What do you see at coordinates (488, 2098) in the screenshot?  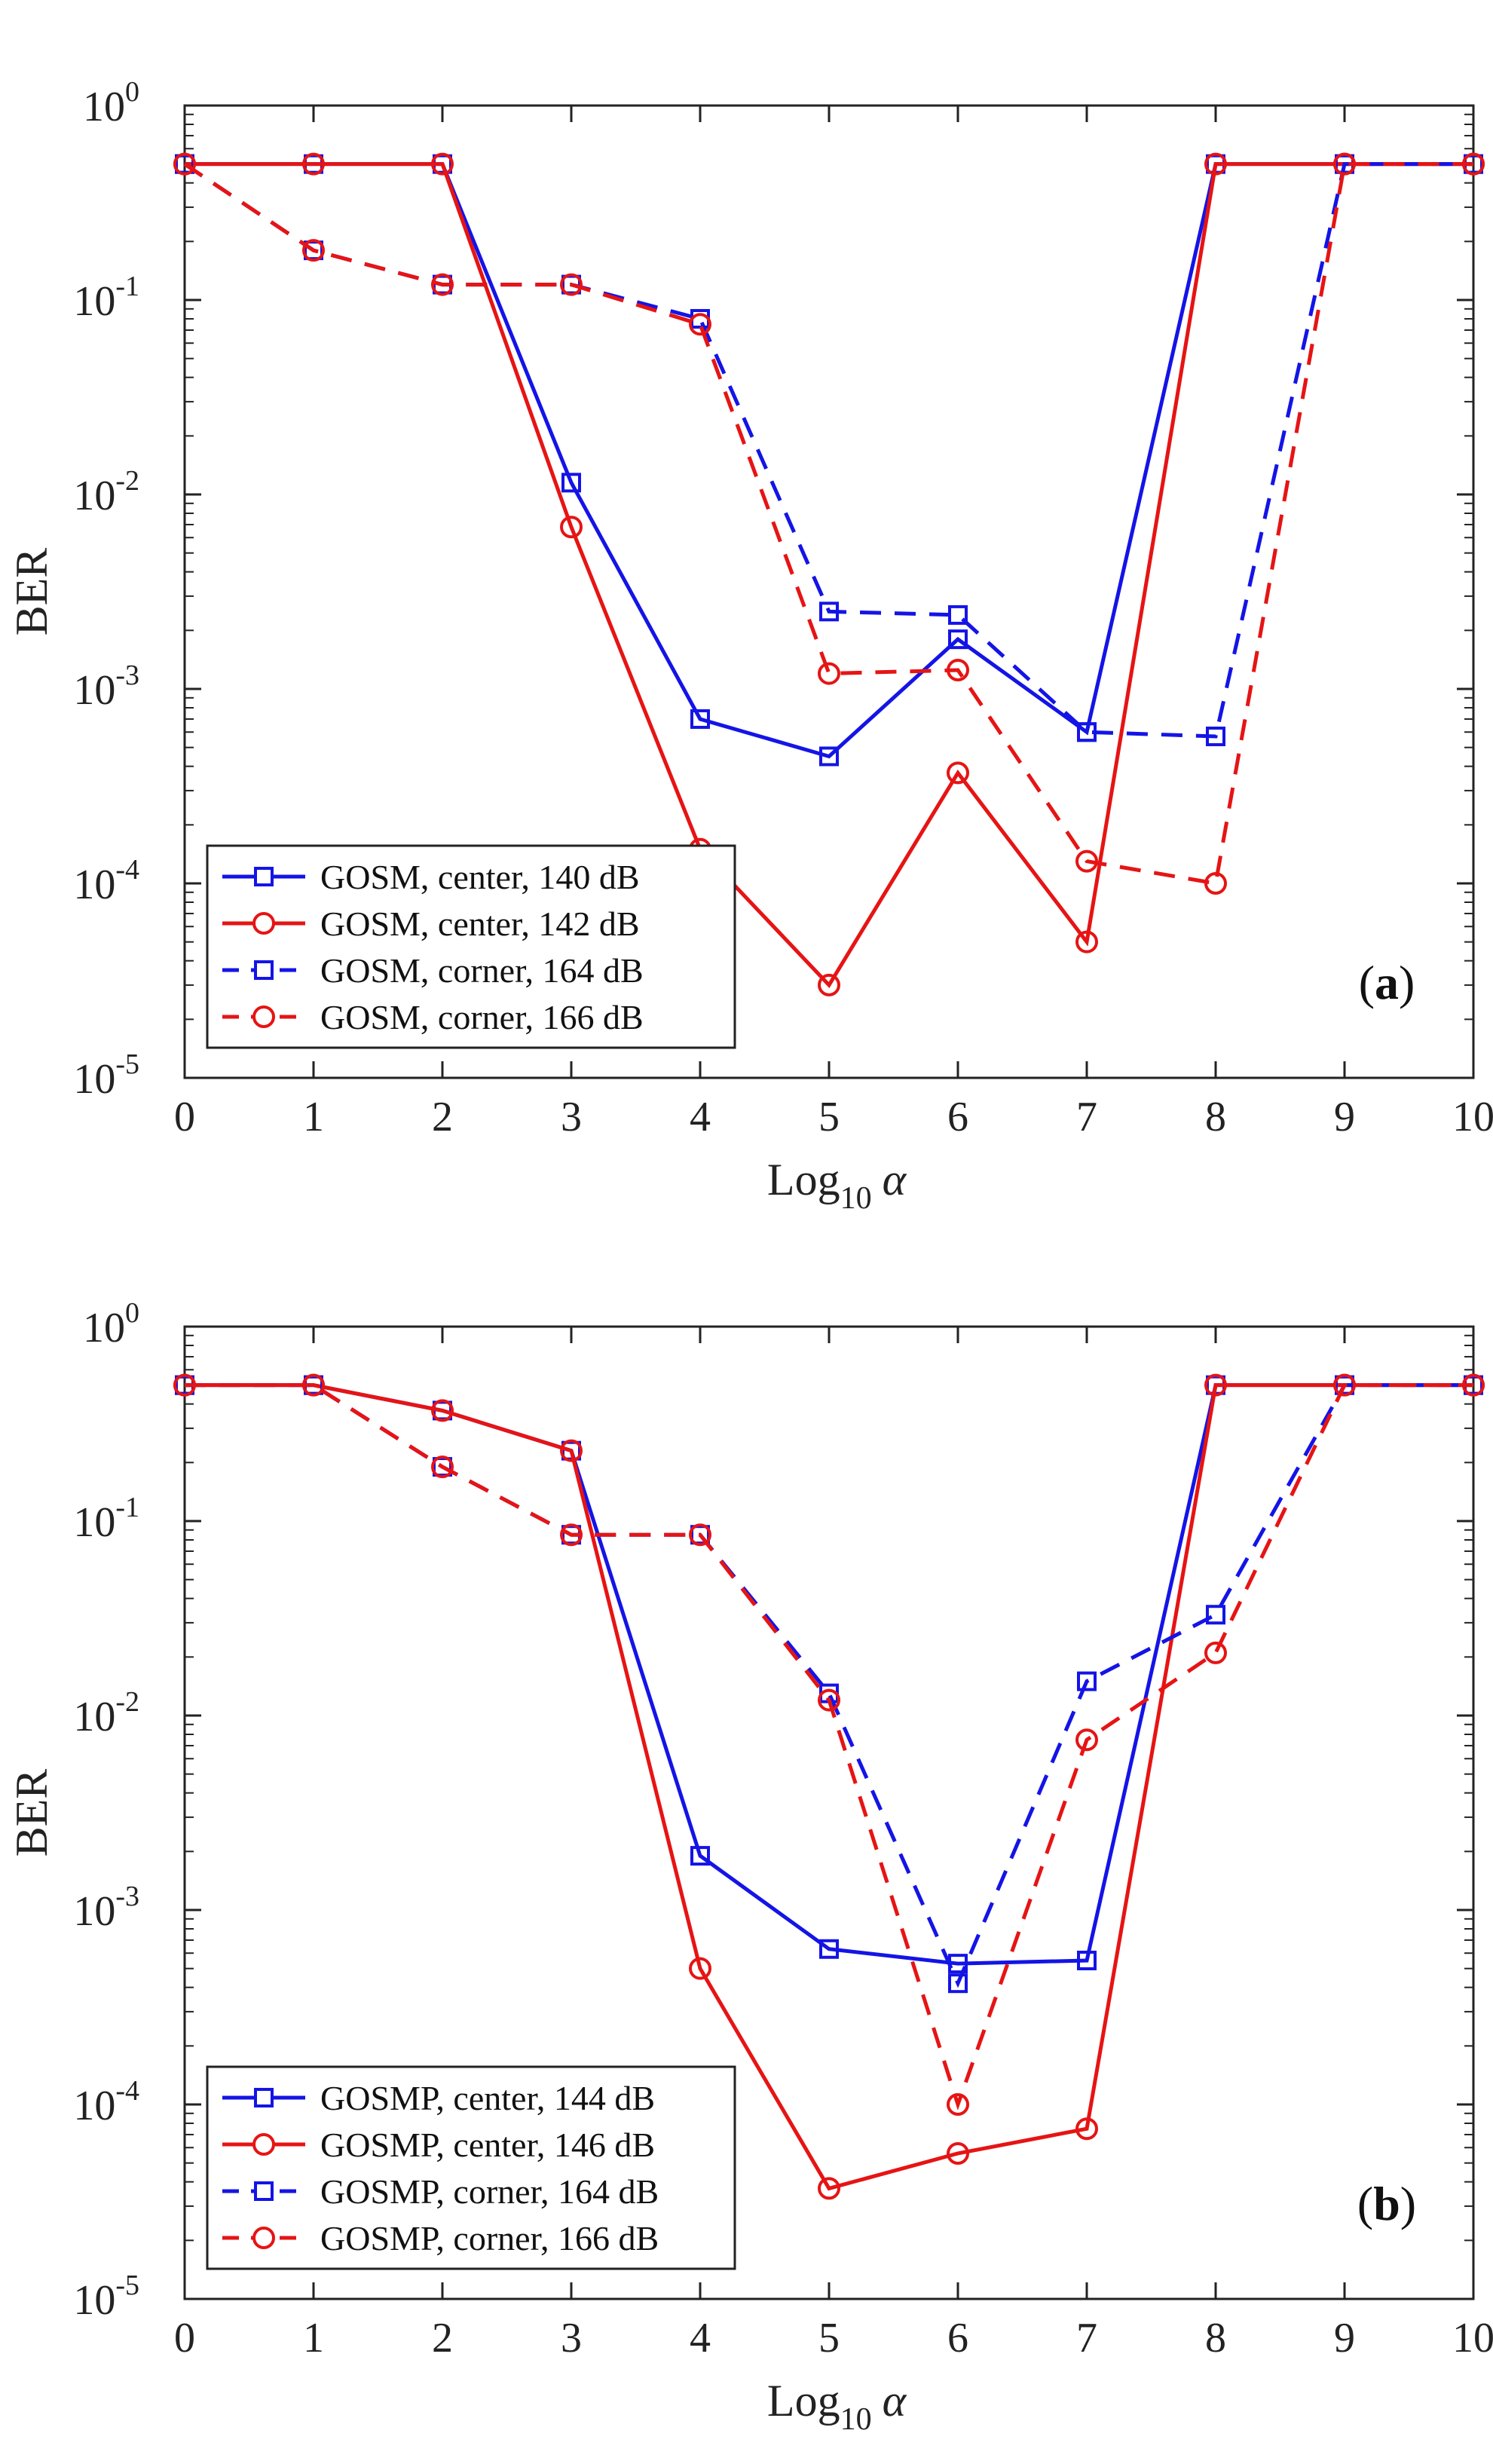 I see `legend-label: GOSMP, center, 144 dB` at bounding box center [488, 2098].